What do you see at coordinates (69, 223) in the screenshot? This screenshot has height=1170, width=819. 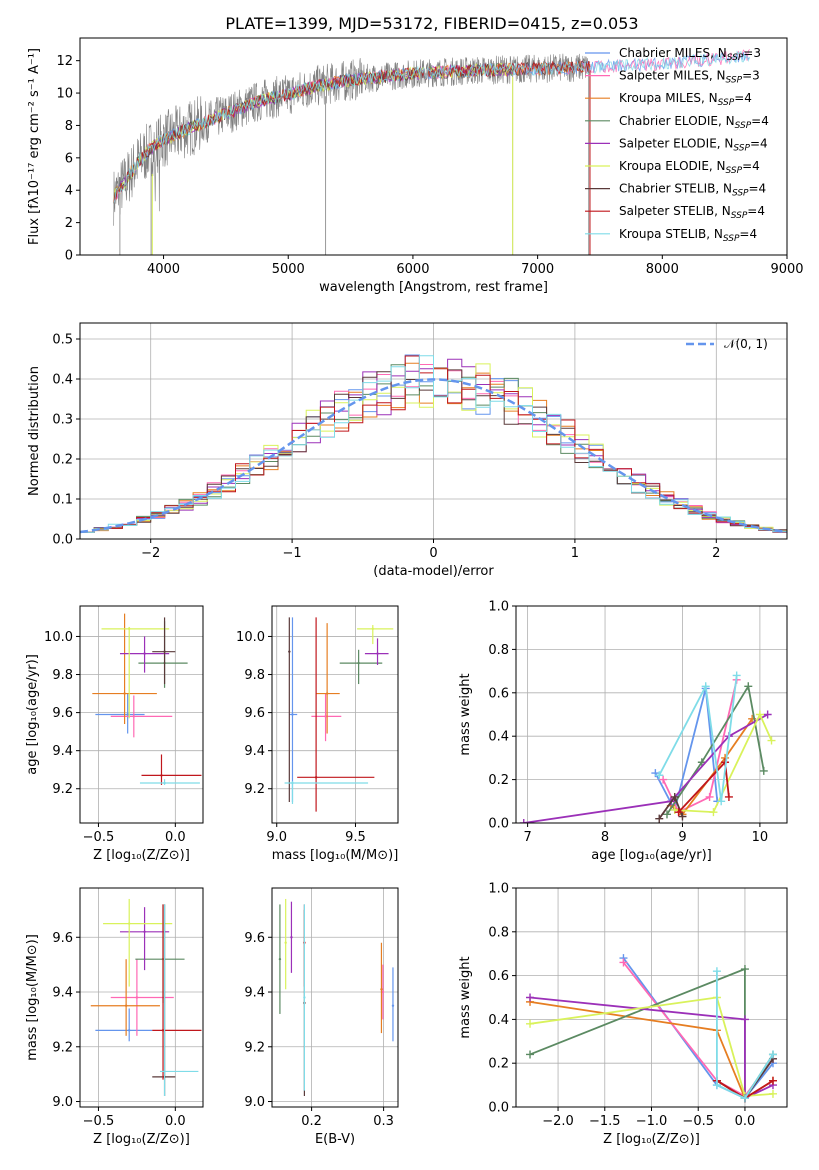 I see `y-tick-label: 2` at bounding box center [69, 223].